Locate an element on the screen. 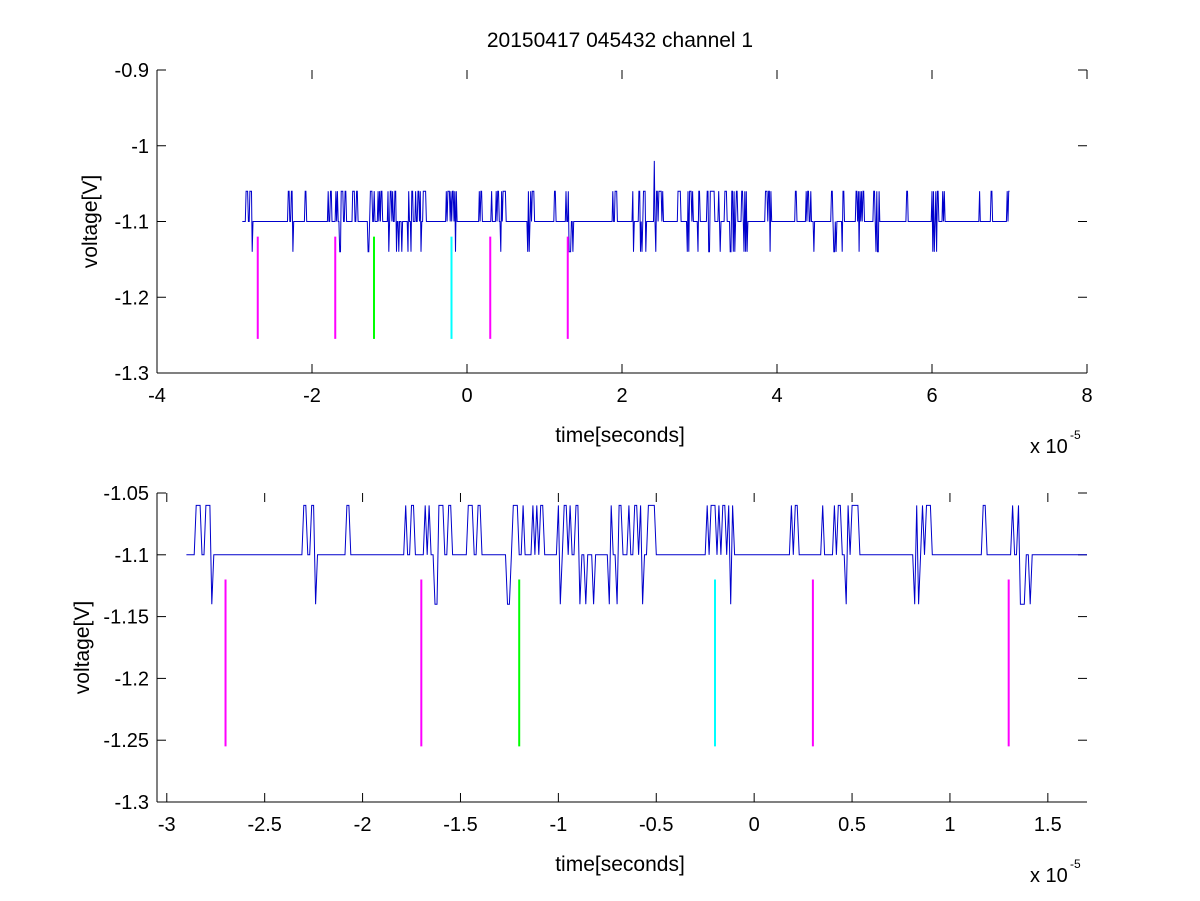 This screenshot has height=901, width=1200. x-tick-label: -1 is located at coordinates (558, 825).